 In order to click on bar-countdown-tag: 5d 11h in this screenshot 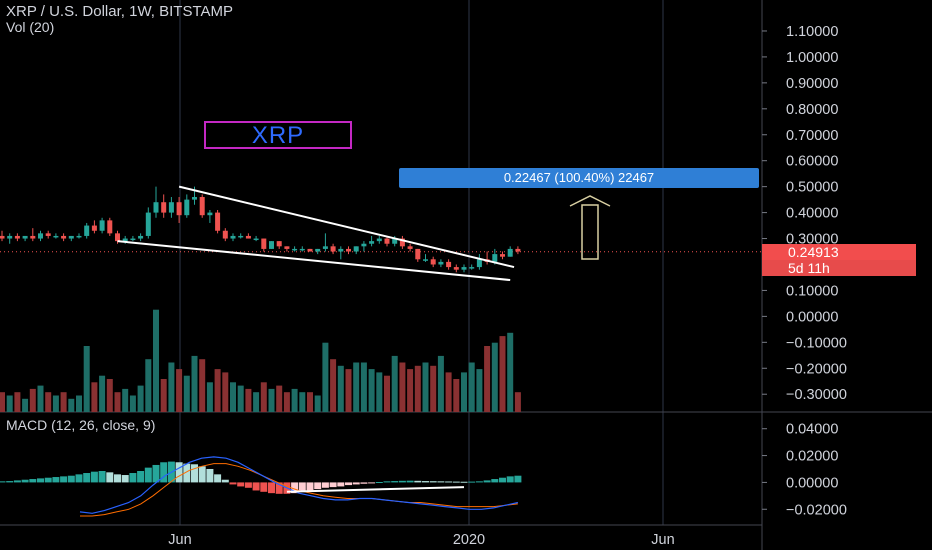, I will do `click(839, 268)`.